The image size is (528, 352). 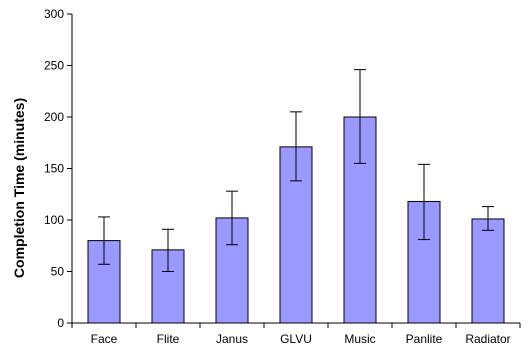 What do you see at coordinates (487, 339) in the screenshot?
I see `x-tick-label-radiator: Radiator` at bounding box center [487, 339].